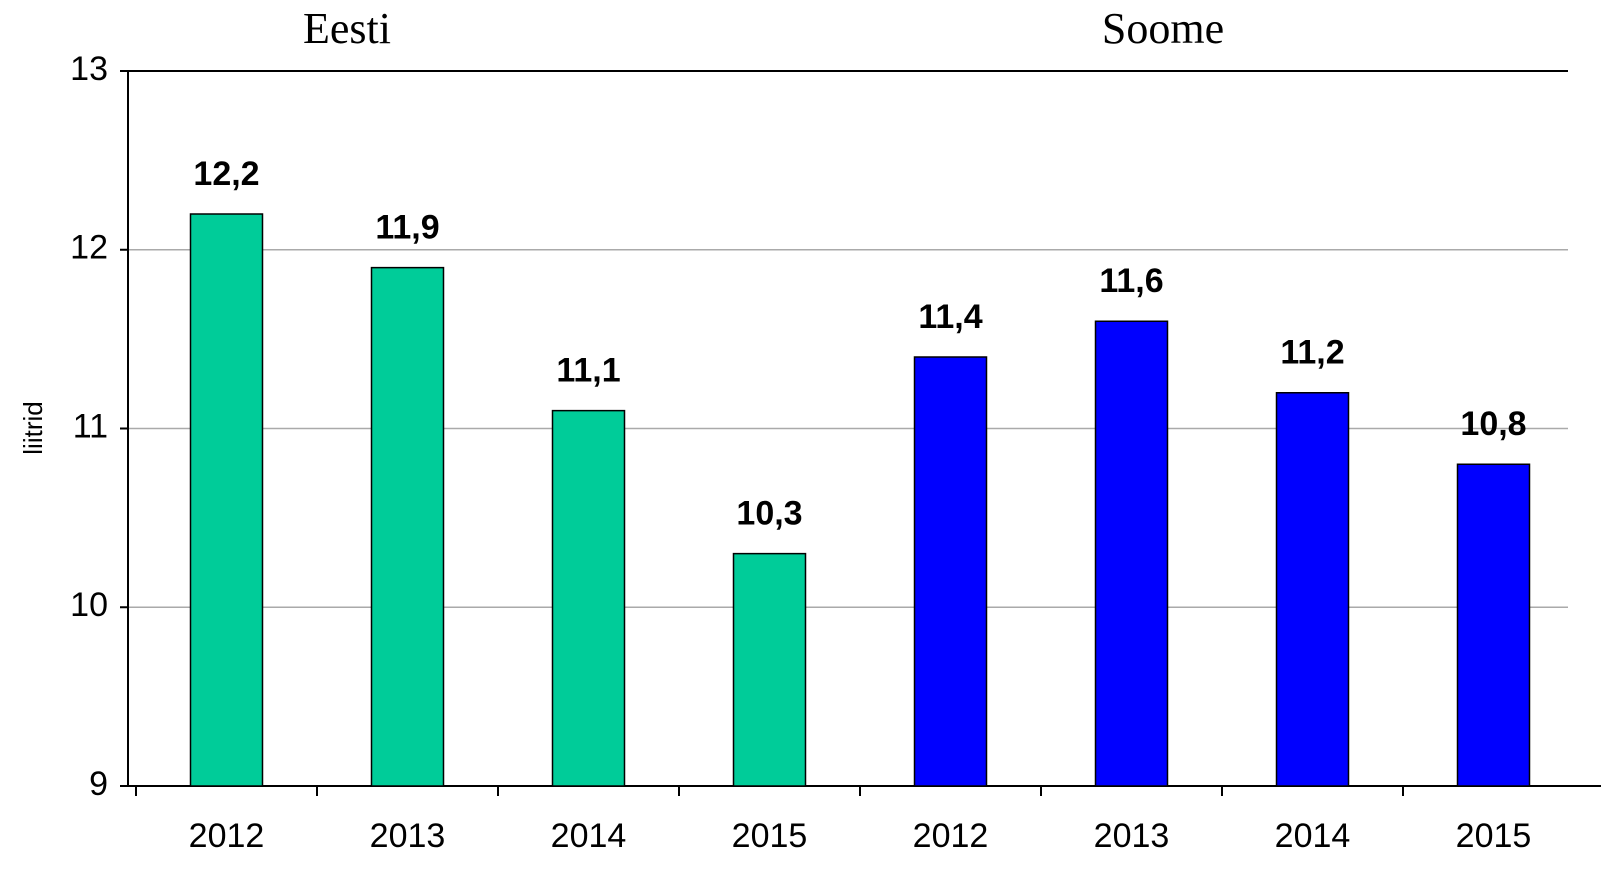  Describe the element at coordinates (89, 69) in the screenshot. I see `y-tick-label: 13` at that location.